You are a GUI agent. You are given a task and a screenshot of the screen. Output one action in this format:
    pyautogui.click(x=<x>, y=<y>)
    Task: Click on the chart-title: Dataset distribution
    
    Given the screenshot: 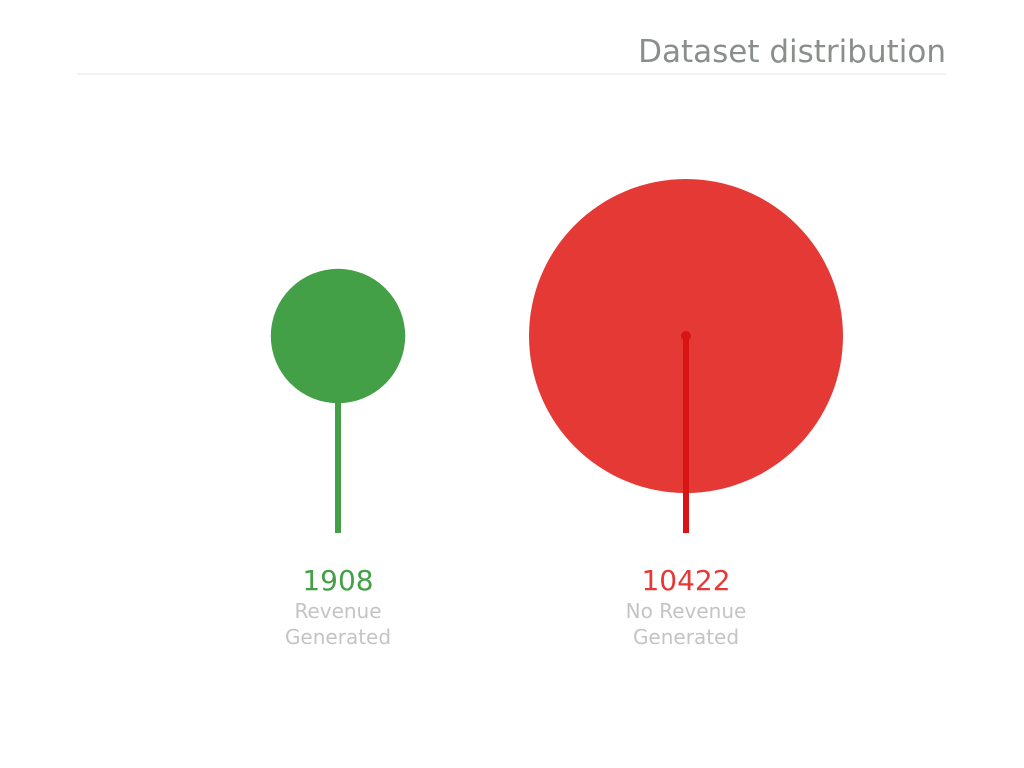 What is the action you would take?
    pyautogui.click(x=792, y=52)
    